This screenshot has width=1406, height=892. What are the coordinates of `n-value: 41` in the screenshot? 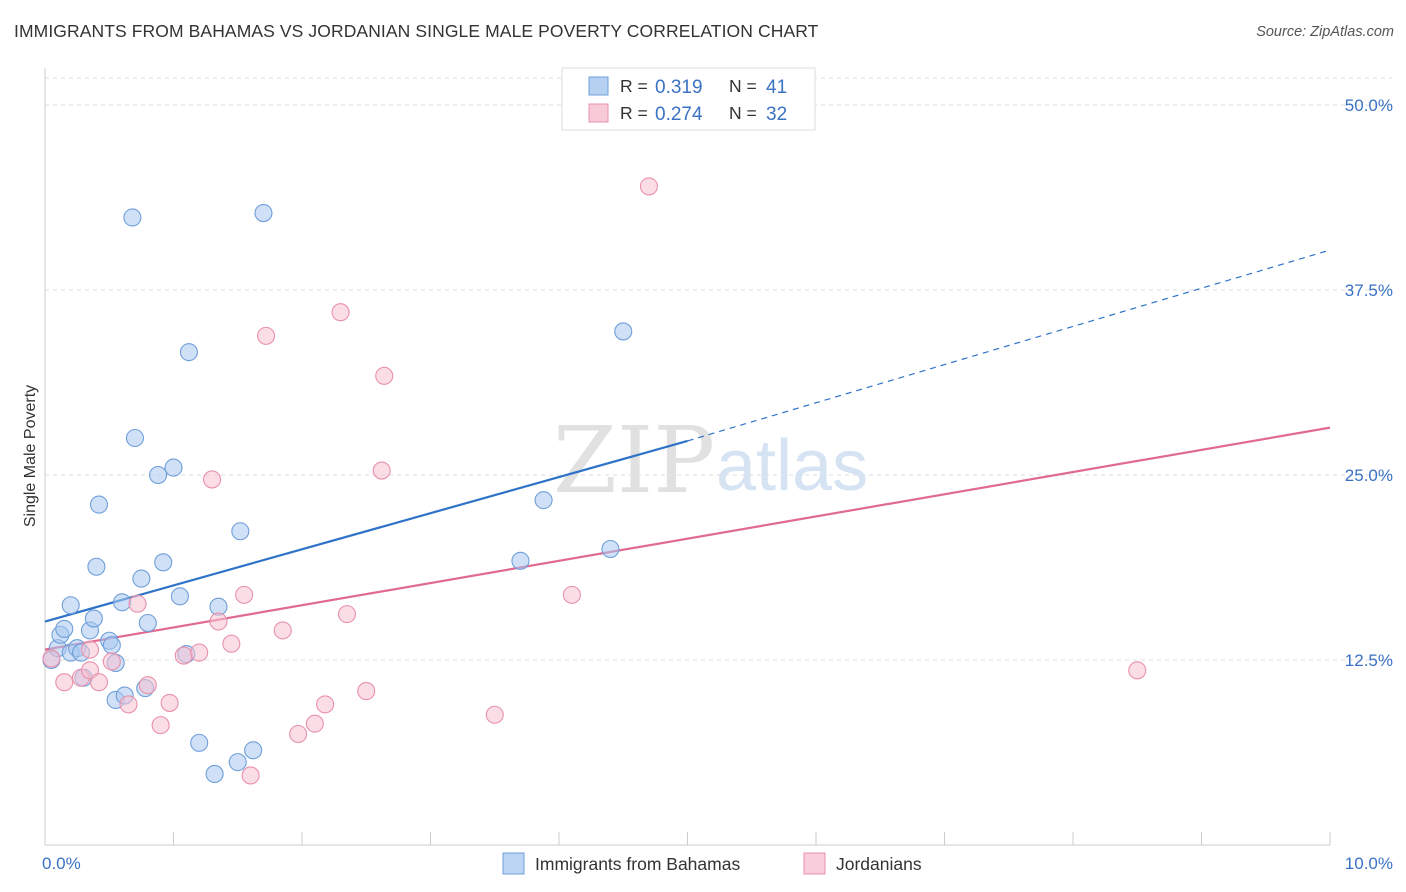 It's located at (776, 87).